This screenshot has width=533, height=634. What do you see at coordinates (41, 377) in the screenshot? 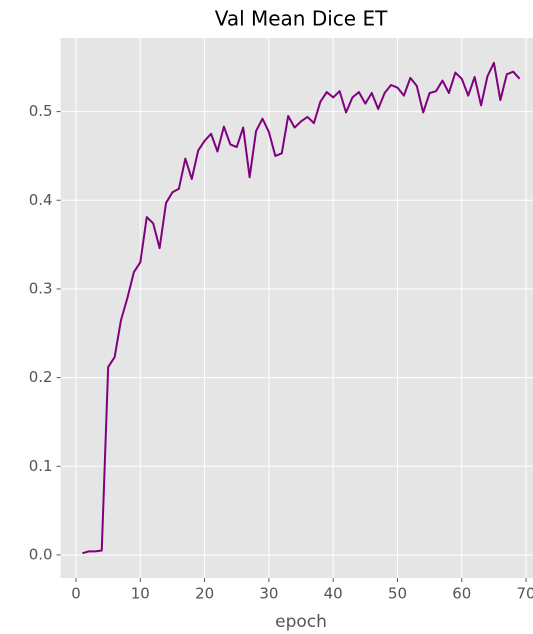
I see `y-tick-label: 0.2` at bounding box center [41, 377].